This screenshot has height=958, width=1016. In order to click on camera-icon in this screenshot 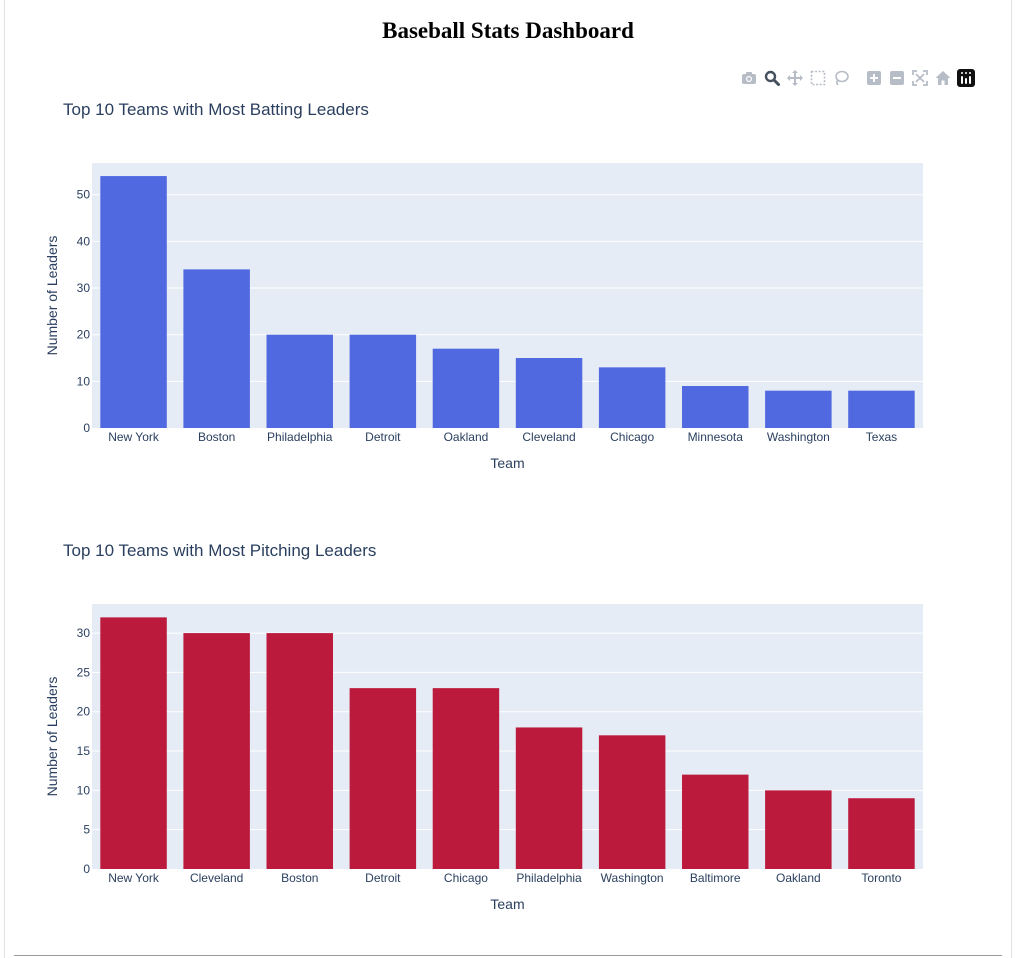, I will do `click(749, 78)`.